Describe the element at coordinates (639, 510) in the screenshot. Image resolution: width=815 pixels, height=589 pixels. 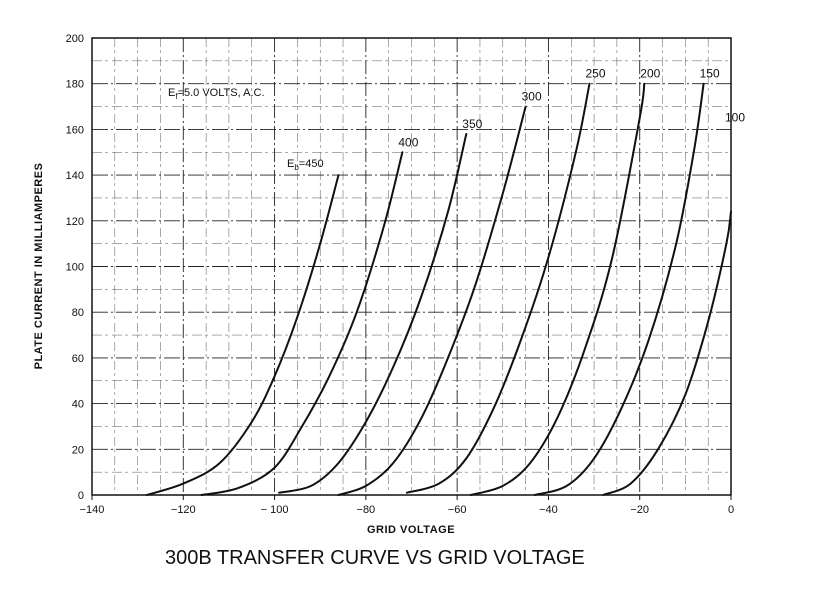
I see `x-tick-label: −20` at that location.